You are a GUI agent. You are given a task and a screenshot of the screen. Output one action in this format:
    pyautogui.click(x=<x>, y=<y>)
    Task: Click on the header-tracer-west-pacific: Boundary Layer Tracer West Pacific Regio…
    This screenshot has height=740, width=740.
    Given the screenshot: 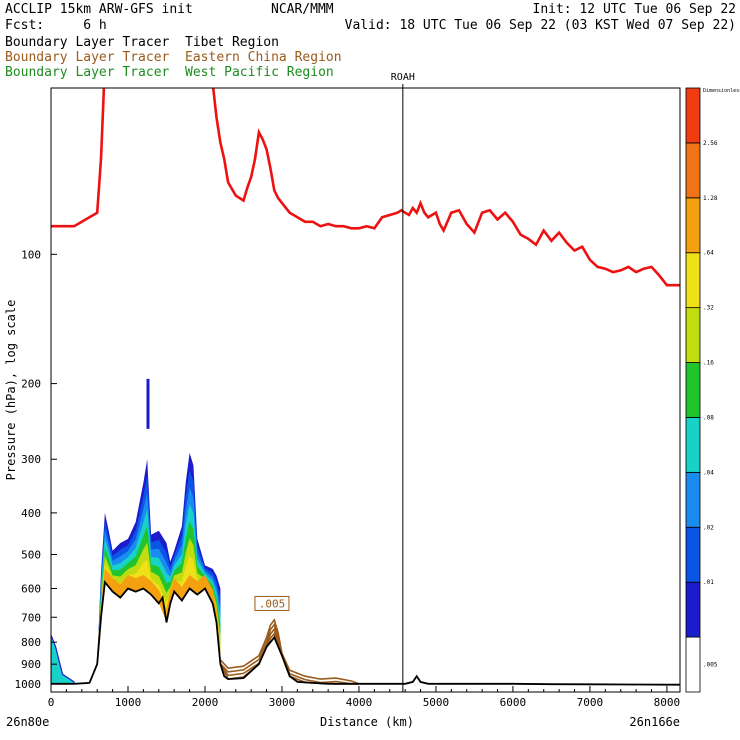 What is the action you would take?
    pyautogui.click(x=169, y=72)
    